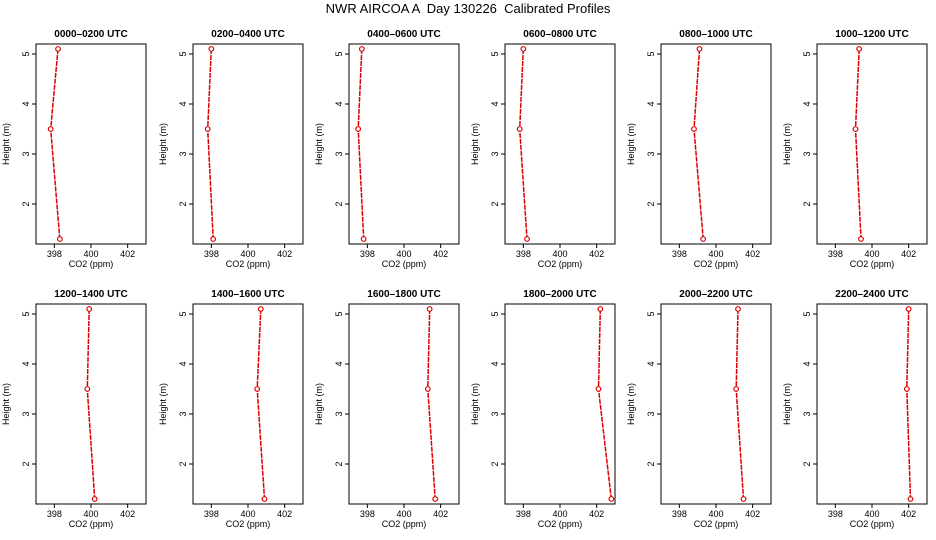  Describe the element at coordinates (90, 34) in the screenshot. I see `panel-title: 0000–0200 UTC` at that location.